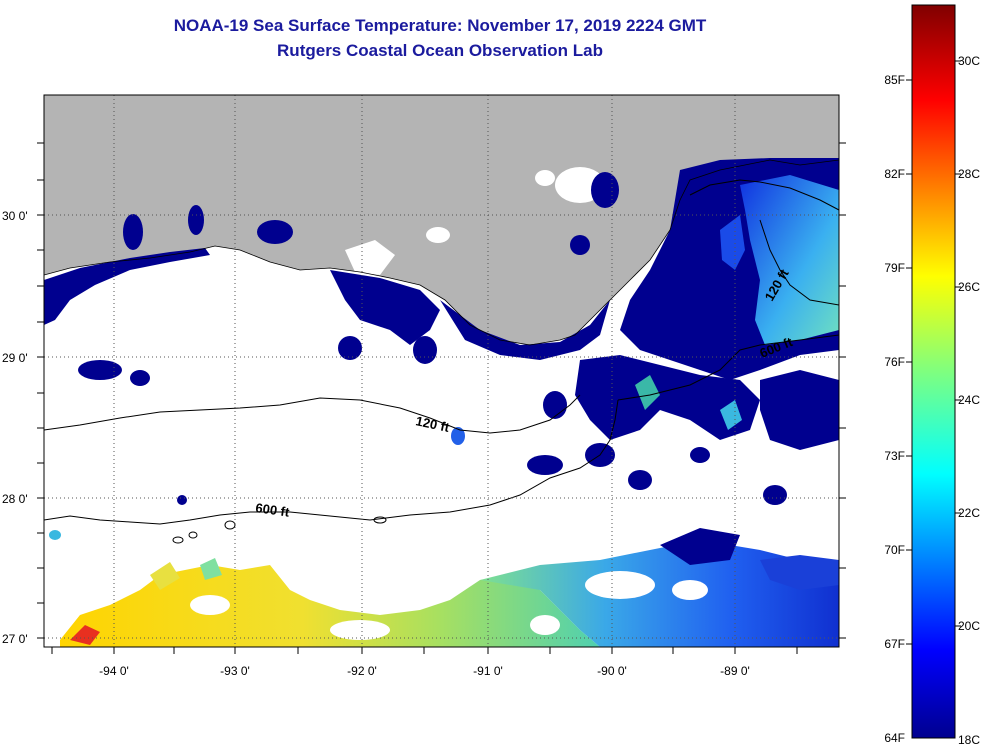 This screenshot has height=754, width=992. I want to click on colorbar-label-c: 20C, so click(969, 626).